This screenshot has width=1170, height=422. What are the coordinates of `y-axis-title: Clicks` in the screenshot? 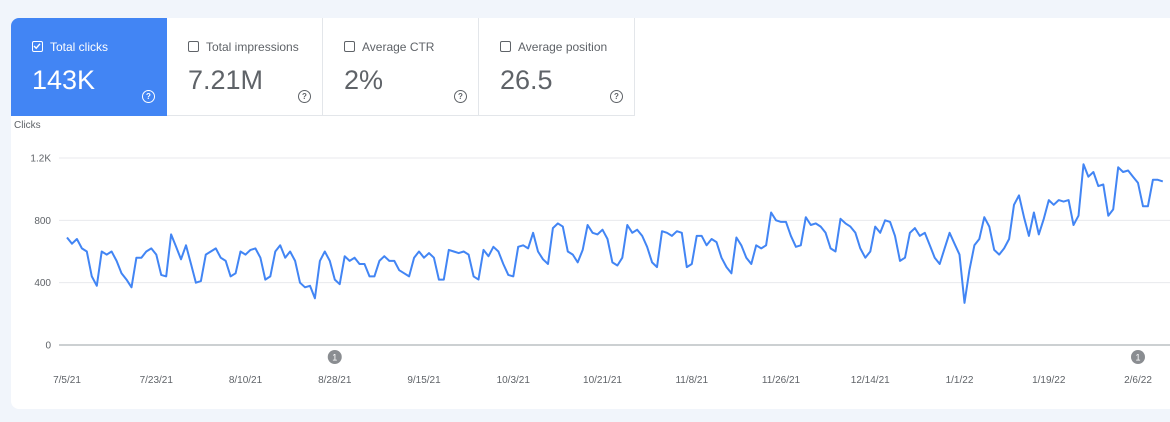 It's located at (27, 125).